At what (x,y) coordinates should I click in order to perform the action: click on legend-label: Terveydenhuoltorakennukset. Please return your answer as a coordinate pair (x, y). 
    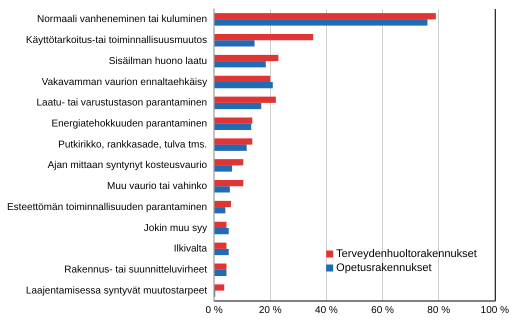
    Looking at the image, I should click on (406, 254).